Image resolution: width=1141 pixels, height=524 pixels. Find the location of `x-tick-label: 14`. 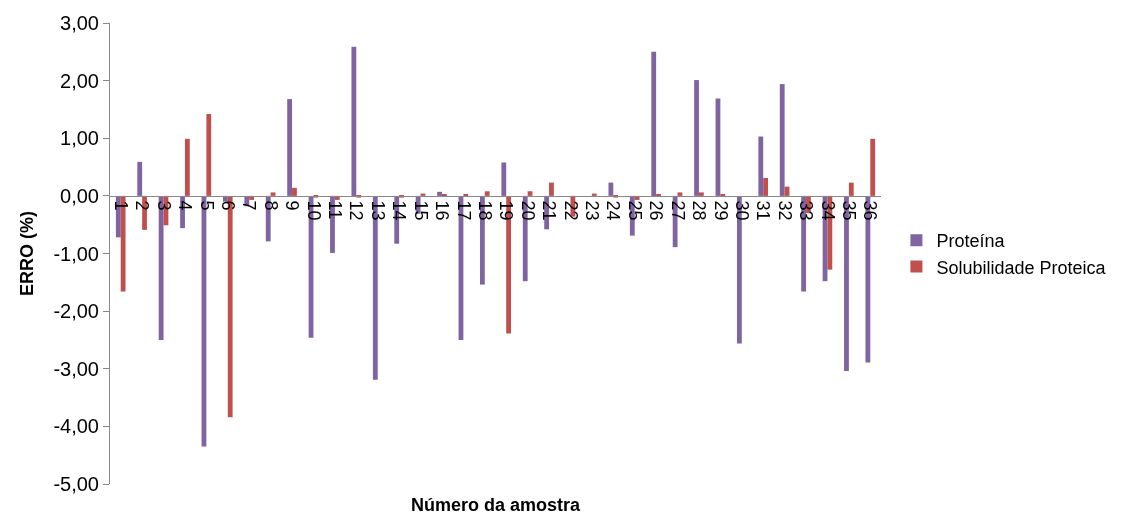

x-tick-label: 14 is located at coordinates (399, 210).